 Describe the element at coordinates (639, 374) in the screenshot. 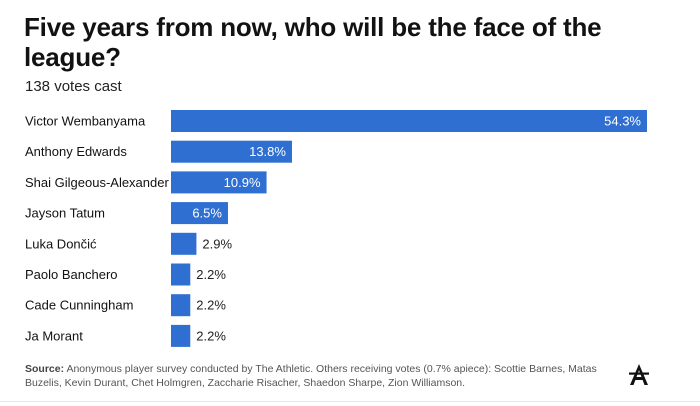

I see `athletic-logo-icon` at that location.